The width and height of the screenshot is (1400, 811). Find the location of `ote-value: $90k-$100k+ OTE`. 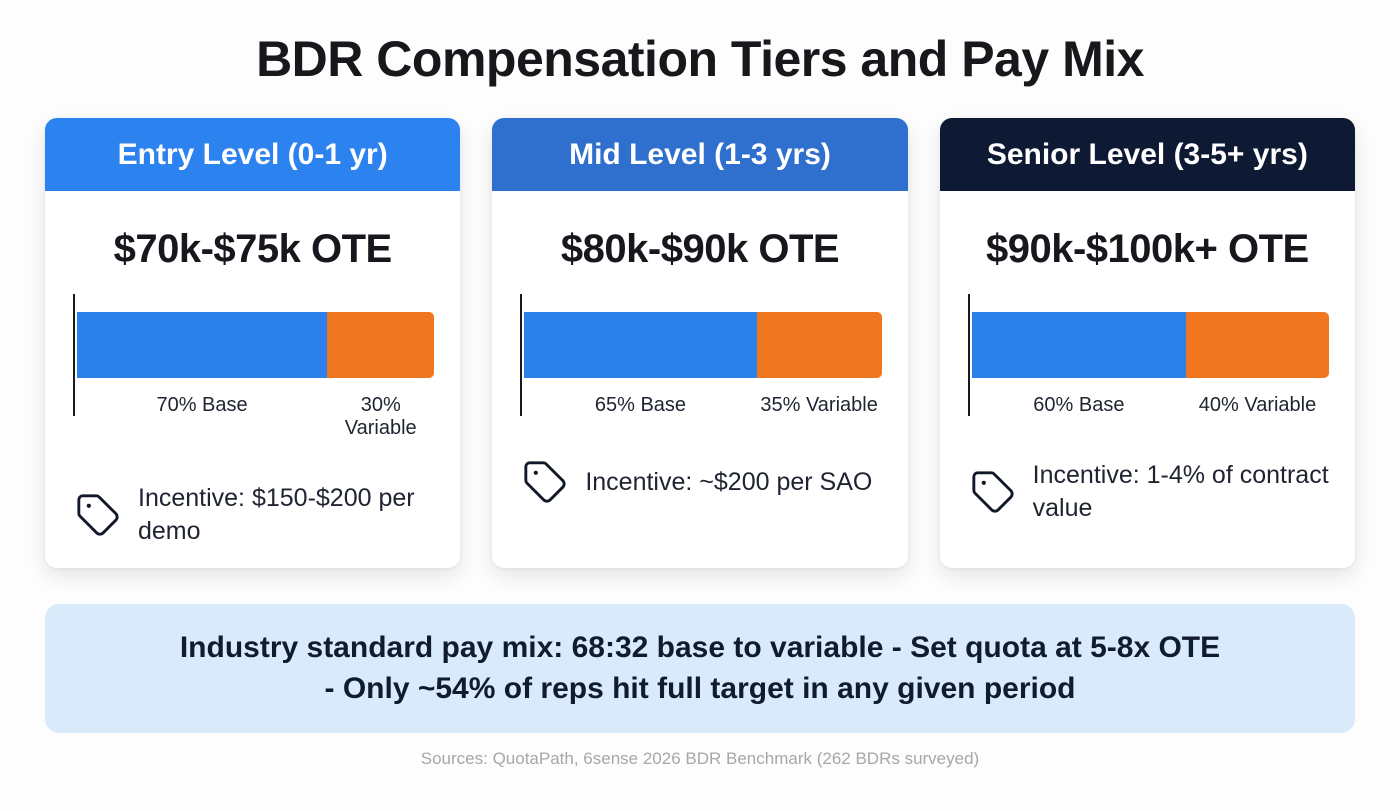

ote-value: $90k-$100k+ OTE is located at coordinates (1147, 249).